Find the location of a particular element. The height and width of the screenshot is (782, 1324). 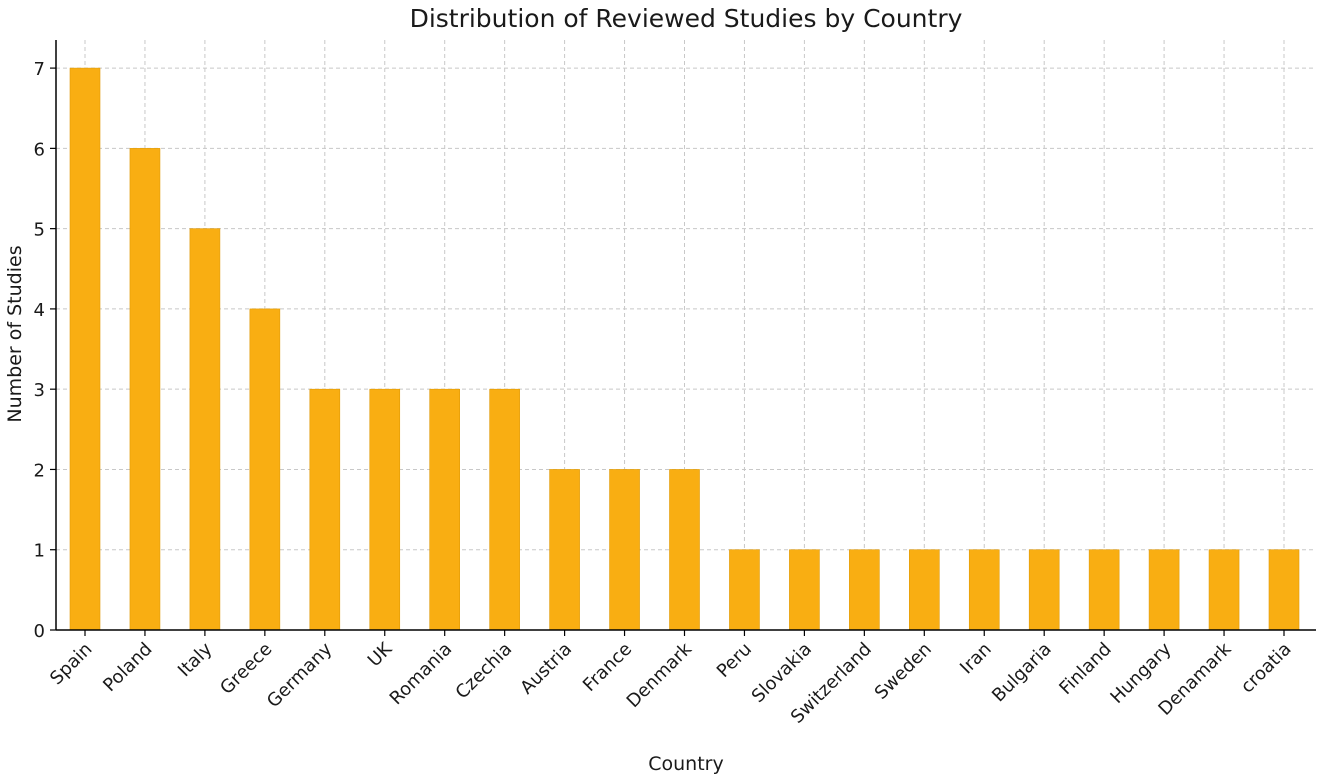

bar-iran is located at coordinates (984, 590).